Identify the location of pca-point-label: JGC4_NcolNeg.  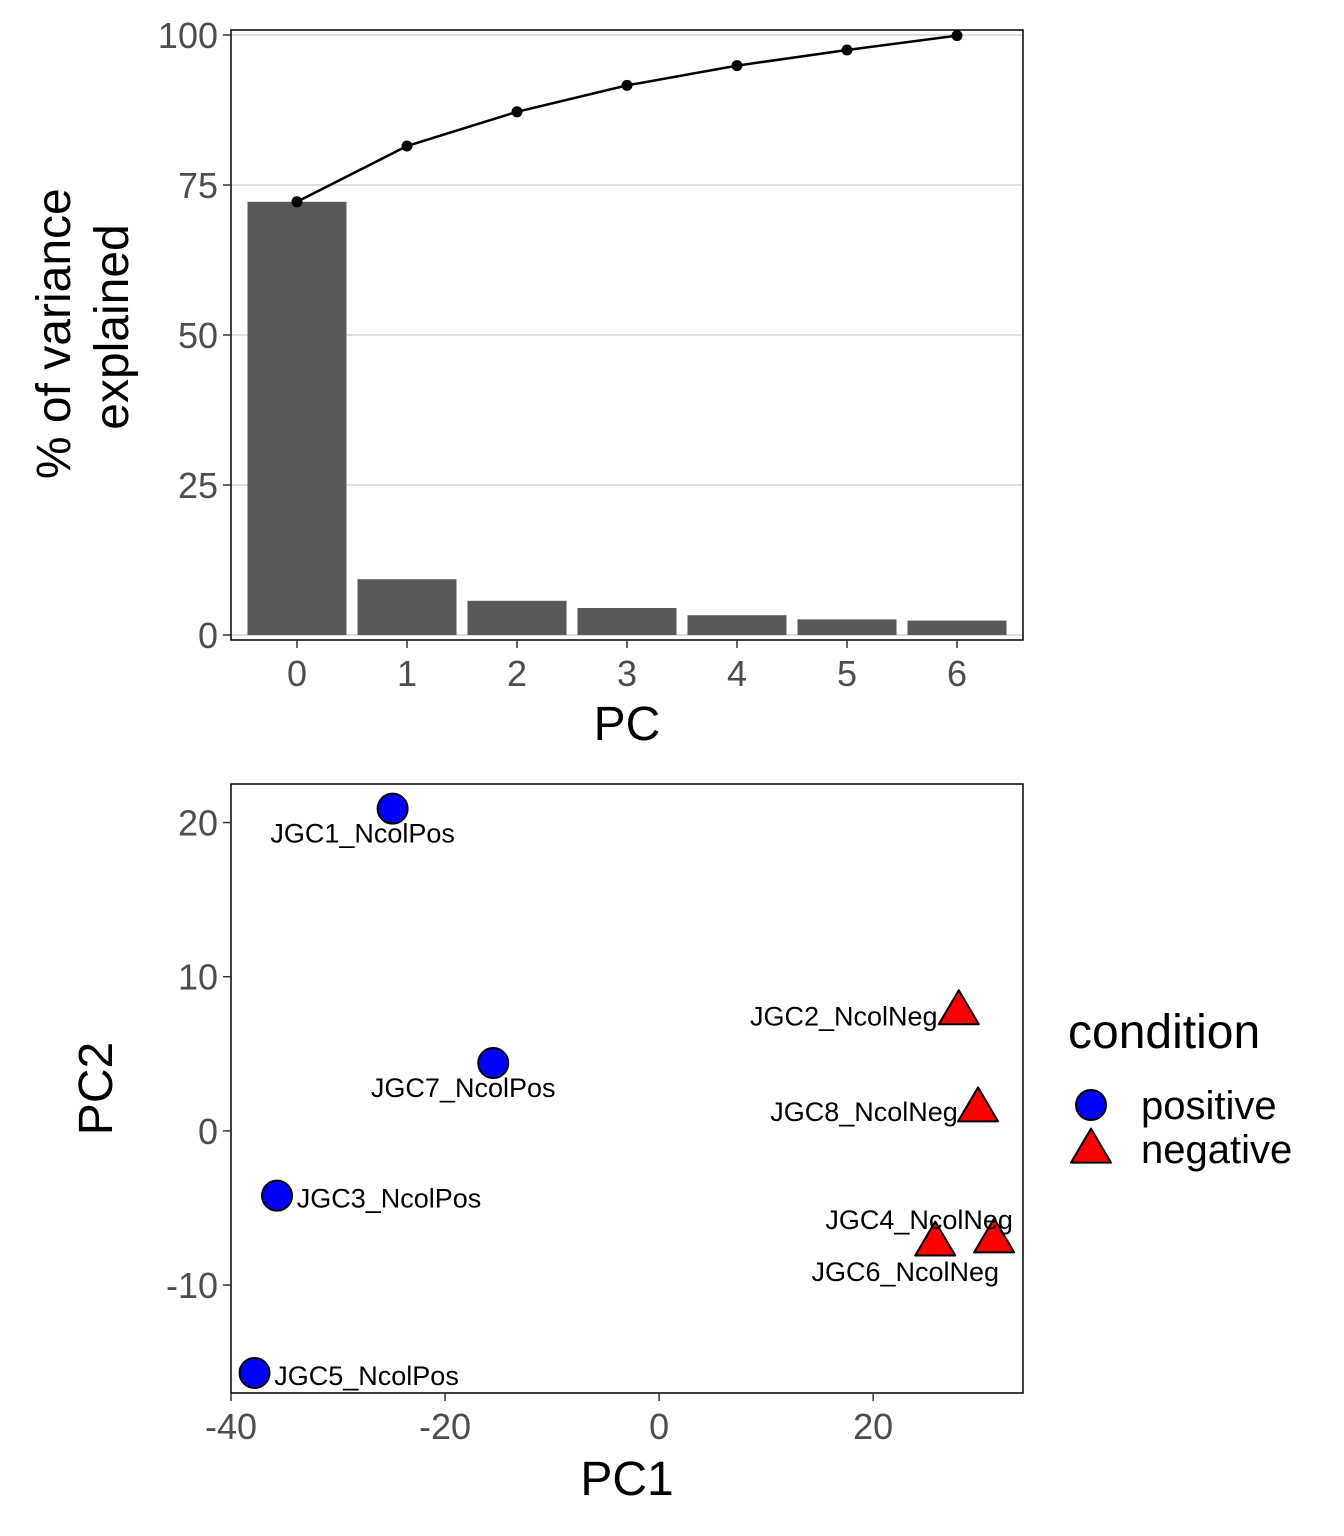
(919, 1220).